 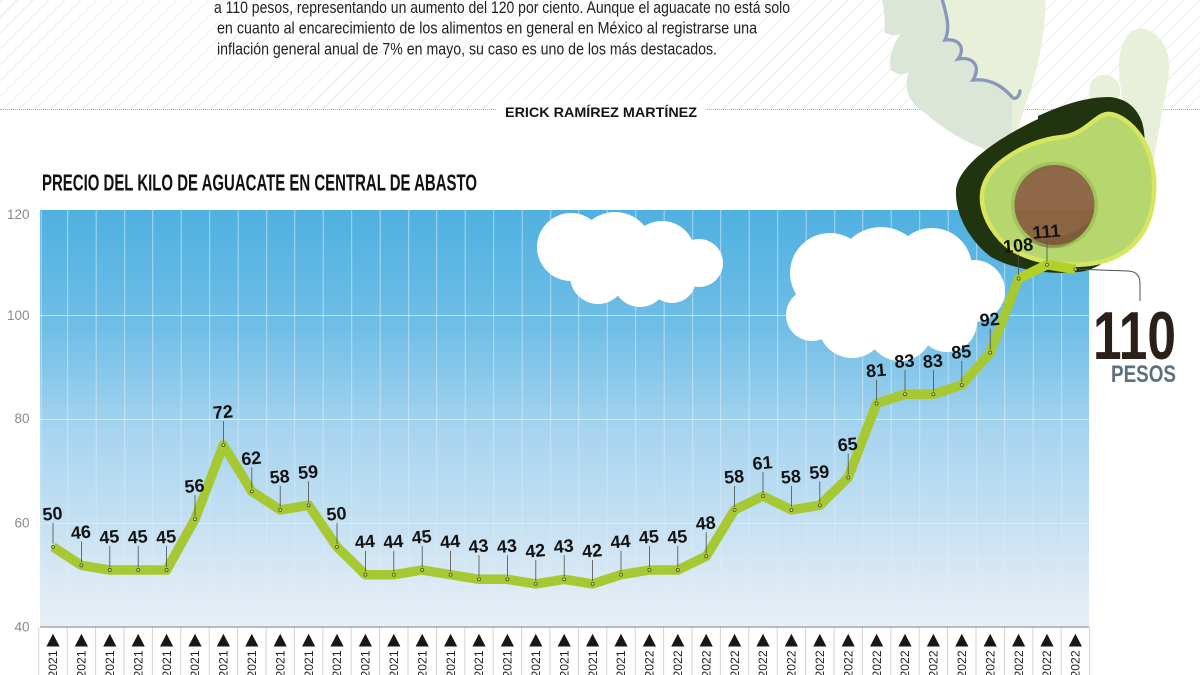 What do you see at coordinates (1143, 374) in the screenshot?
I see `svg-text: PESOS` at bounding box center [1143, 374].